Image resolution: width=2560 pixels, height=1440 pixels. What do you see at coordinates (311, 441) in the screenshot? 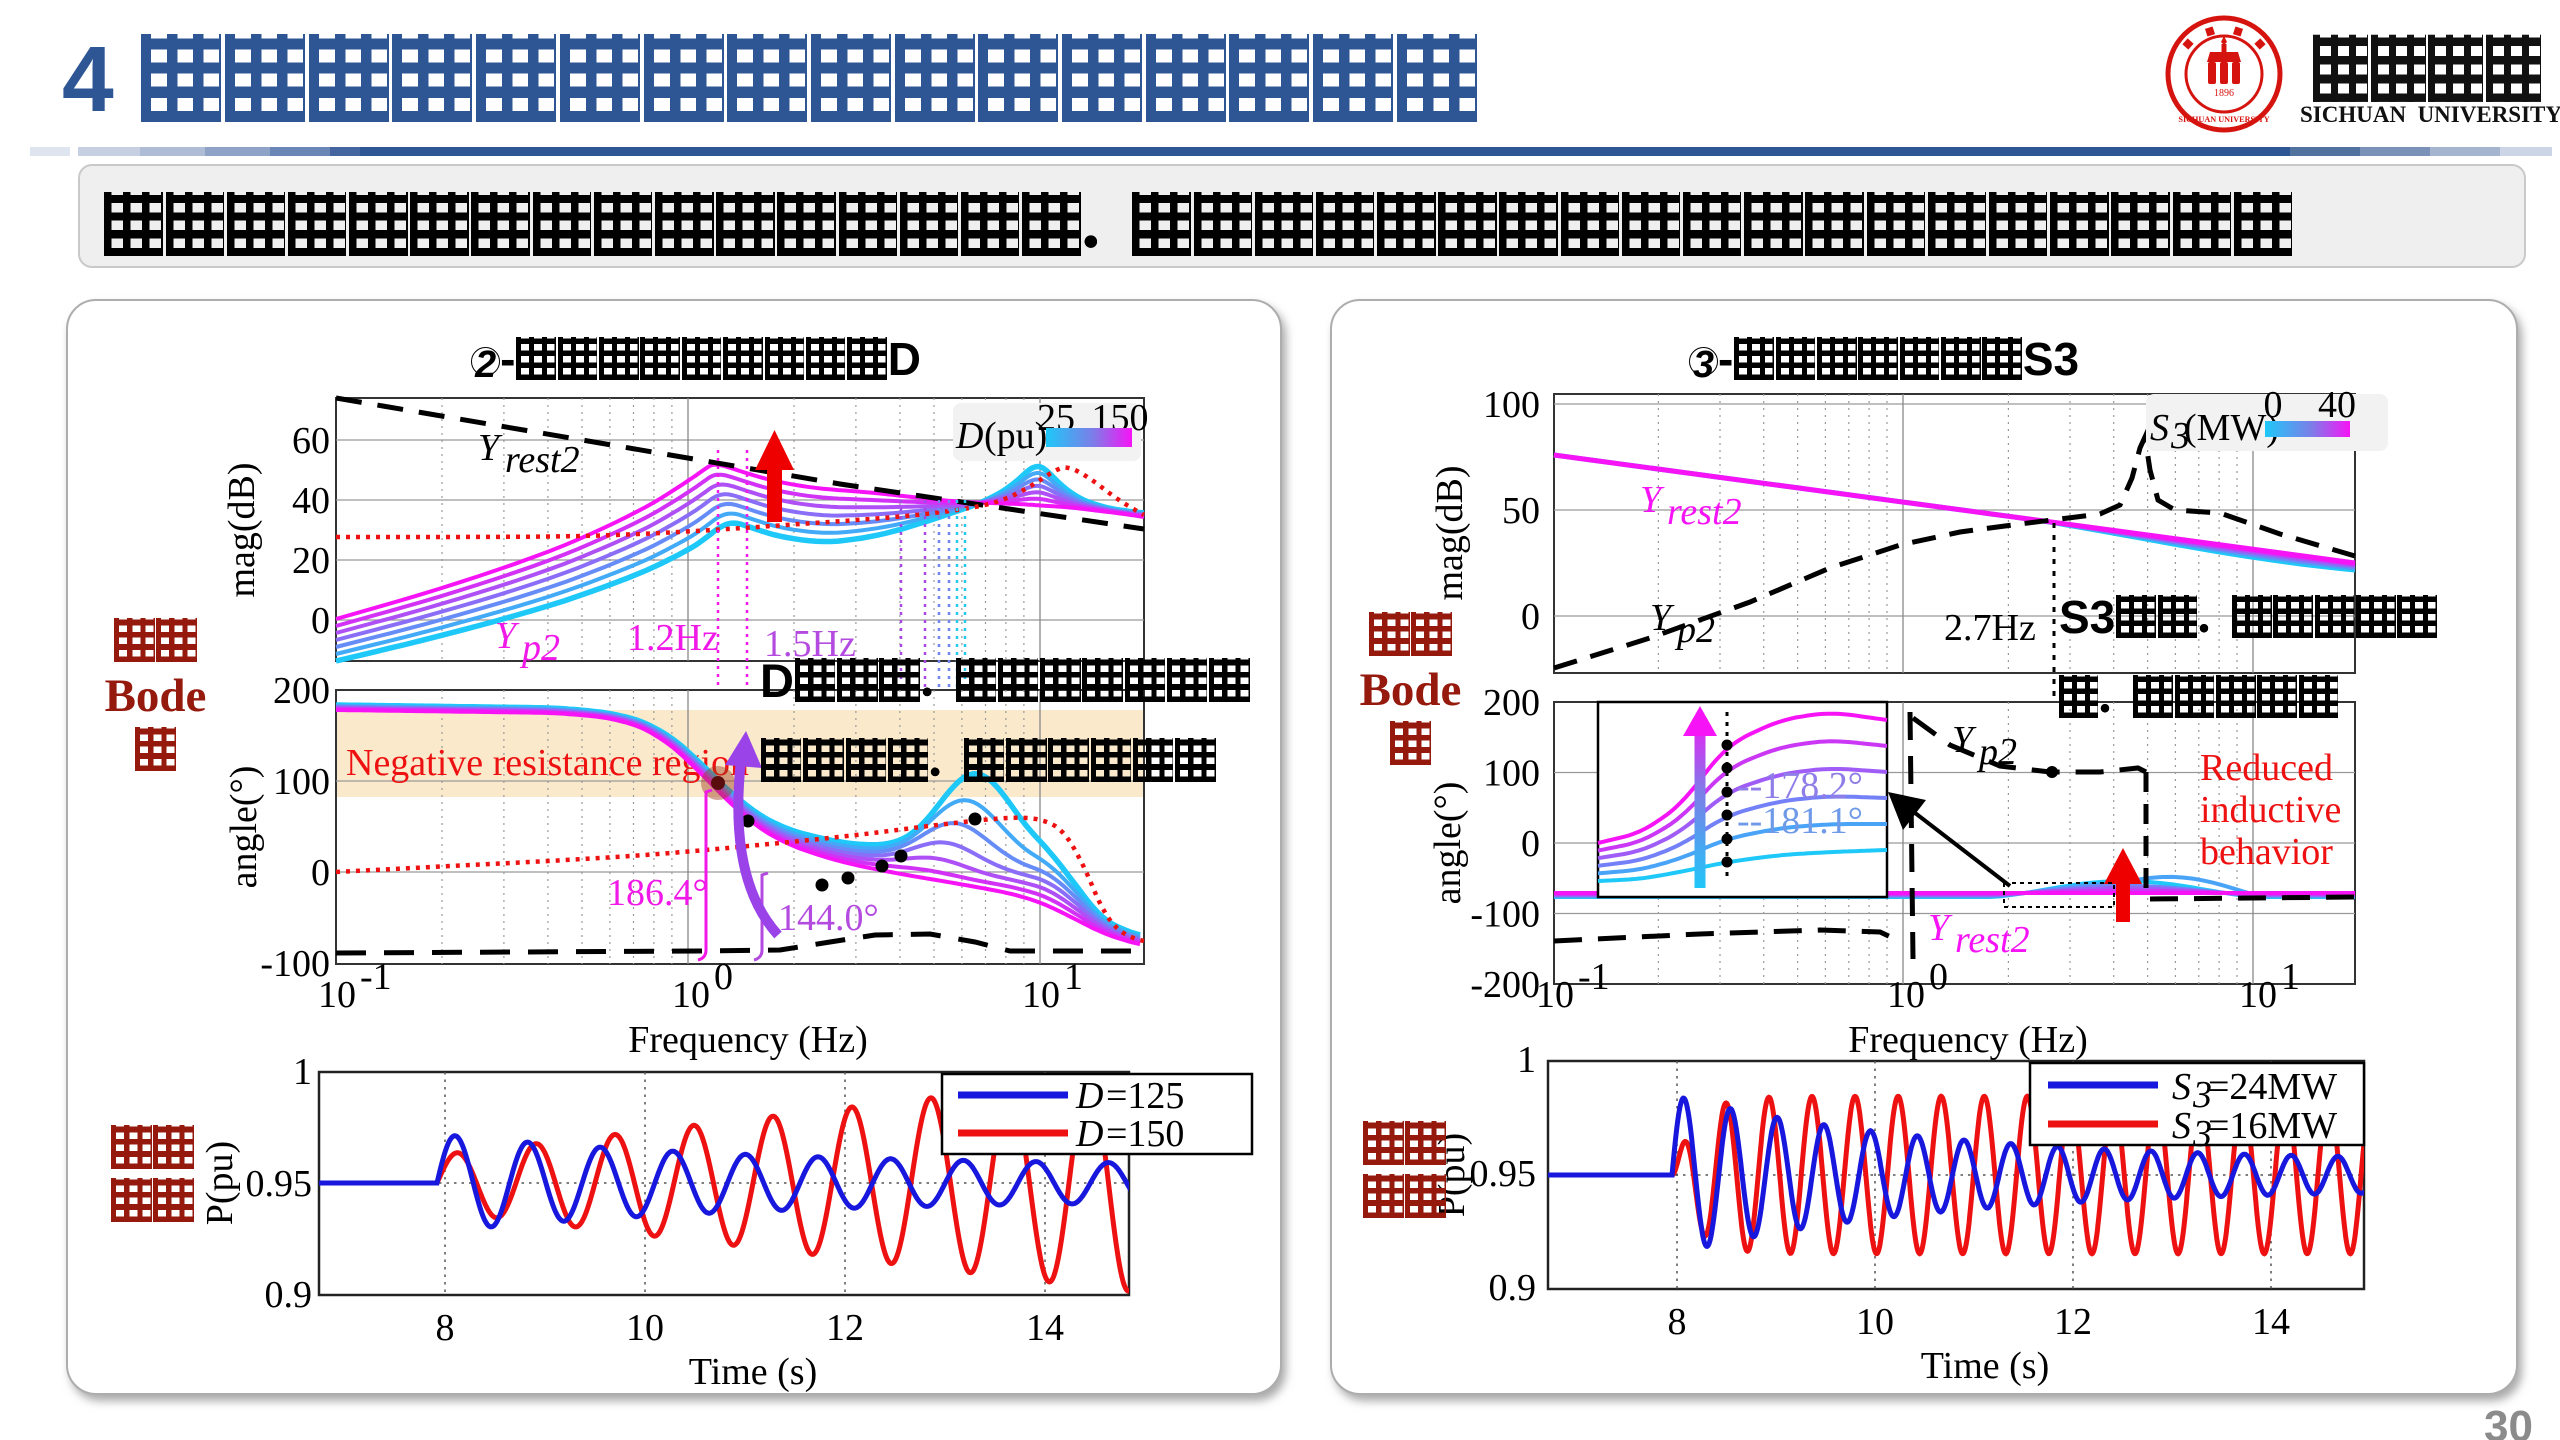
I see `svg-text: 60` at bounding box center [311, 441].